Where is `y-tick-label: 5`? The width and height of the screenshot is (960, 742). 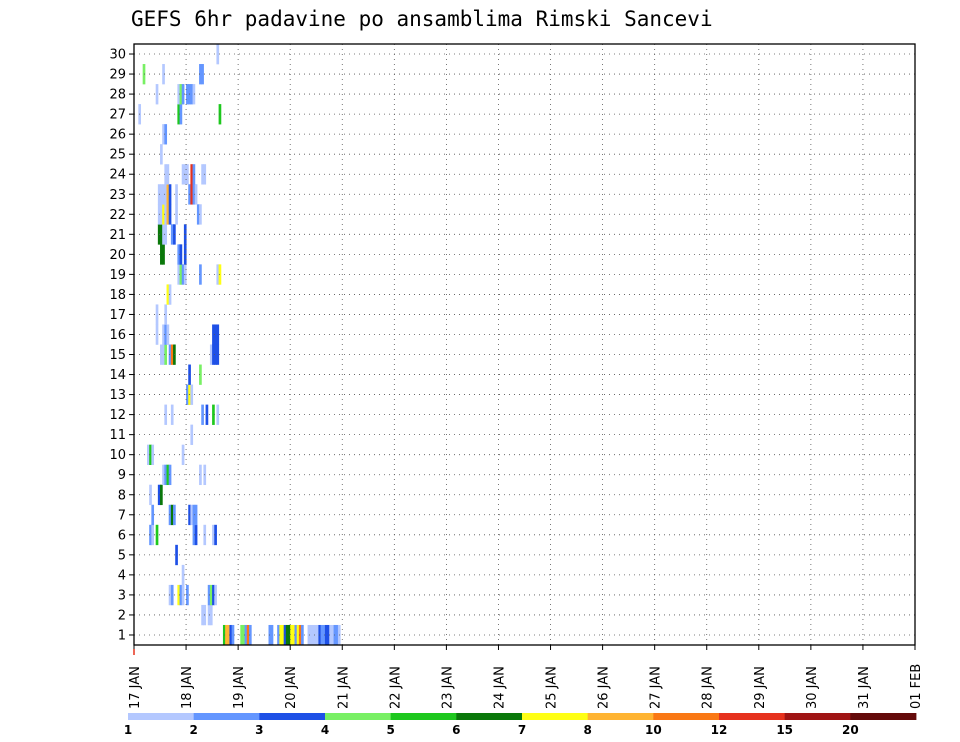
y-tick-label: 5 is located at coordinates (122, 555).